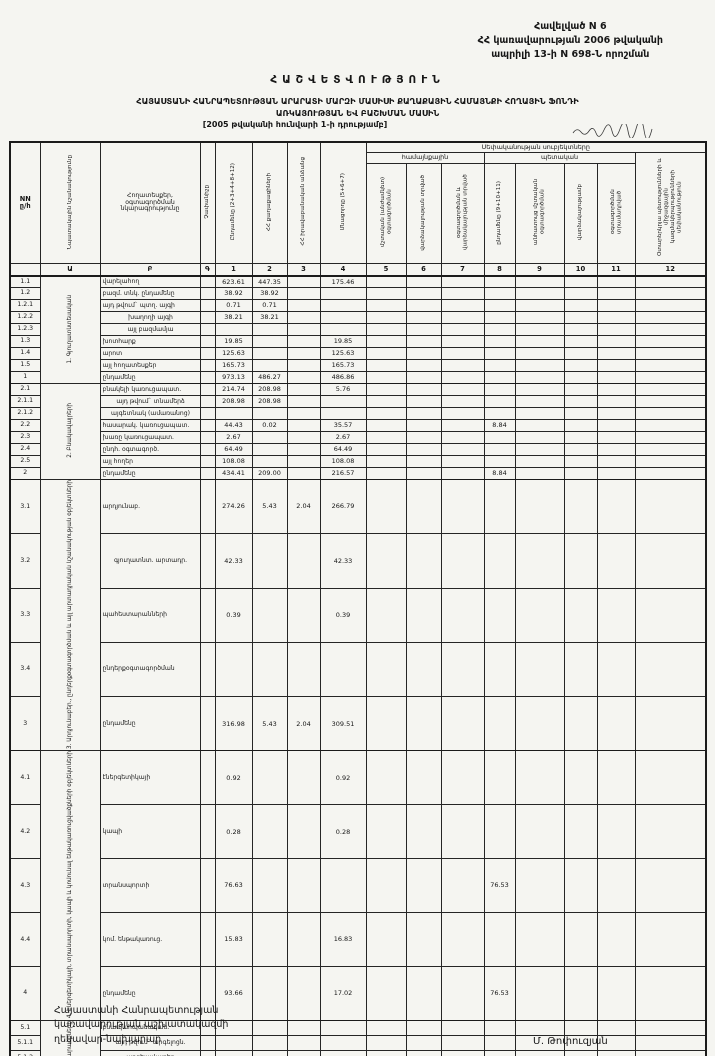 The width and height of the screenshot is (715, 1056). Describe the element at coordinates (233, 778) in the screenshot. I see `value-cell-c1: 0.92` at that location.